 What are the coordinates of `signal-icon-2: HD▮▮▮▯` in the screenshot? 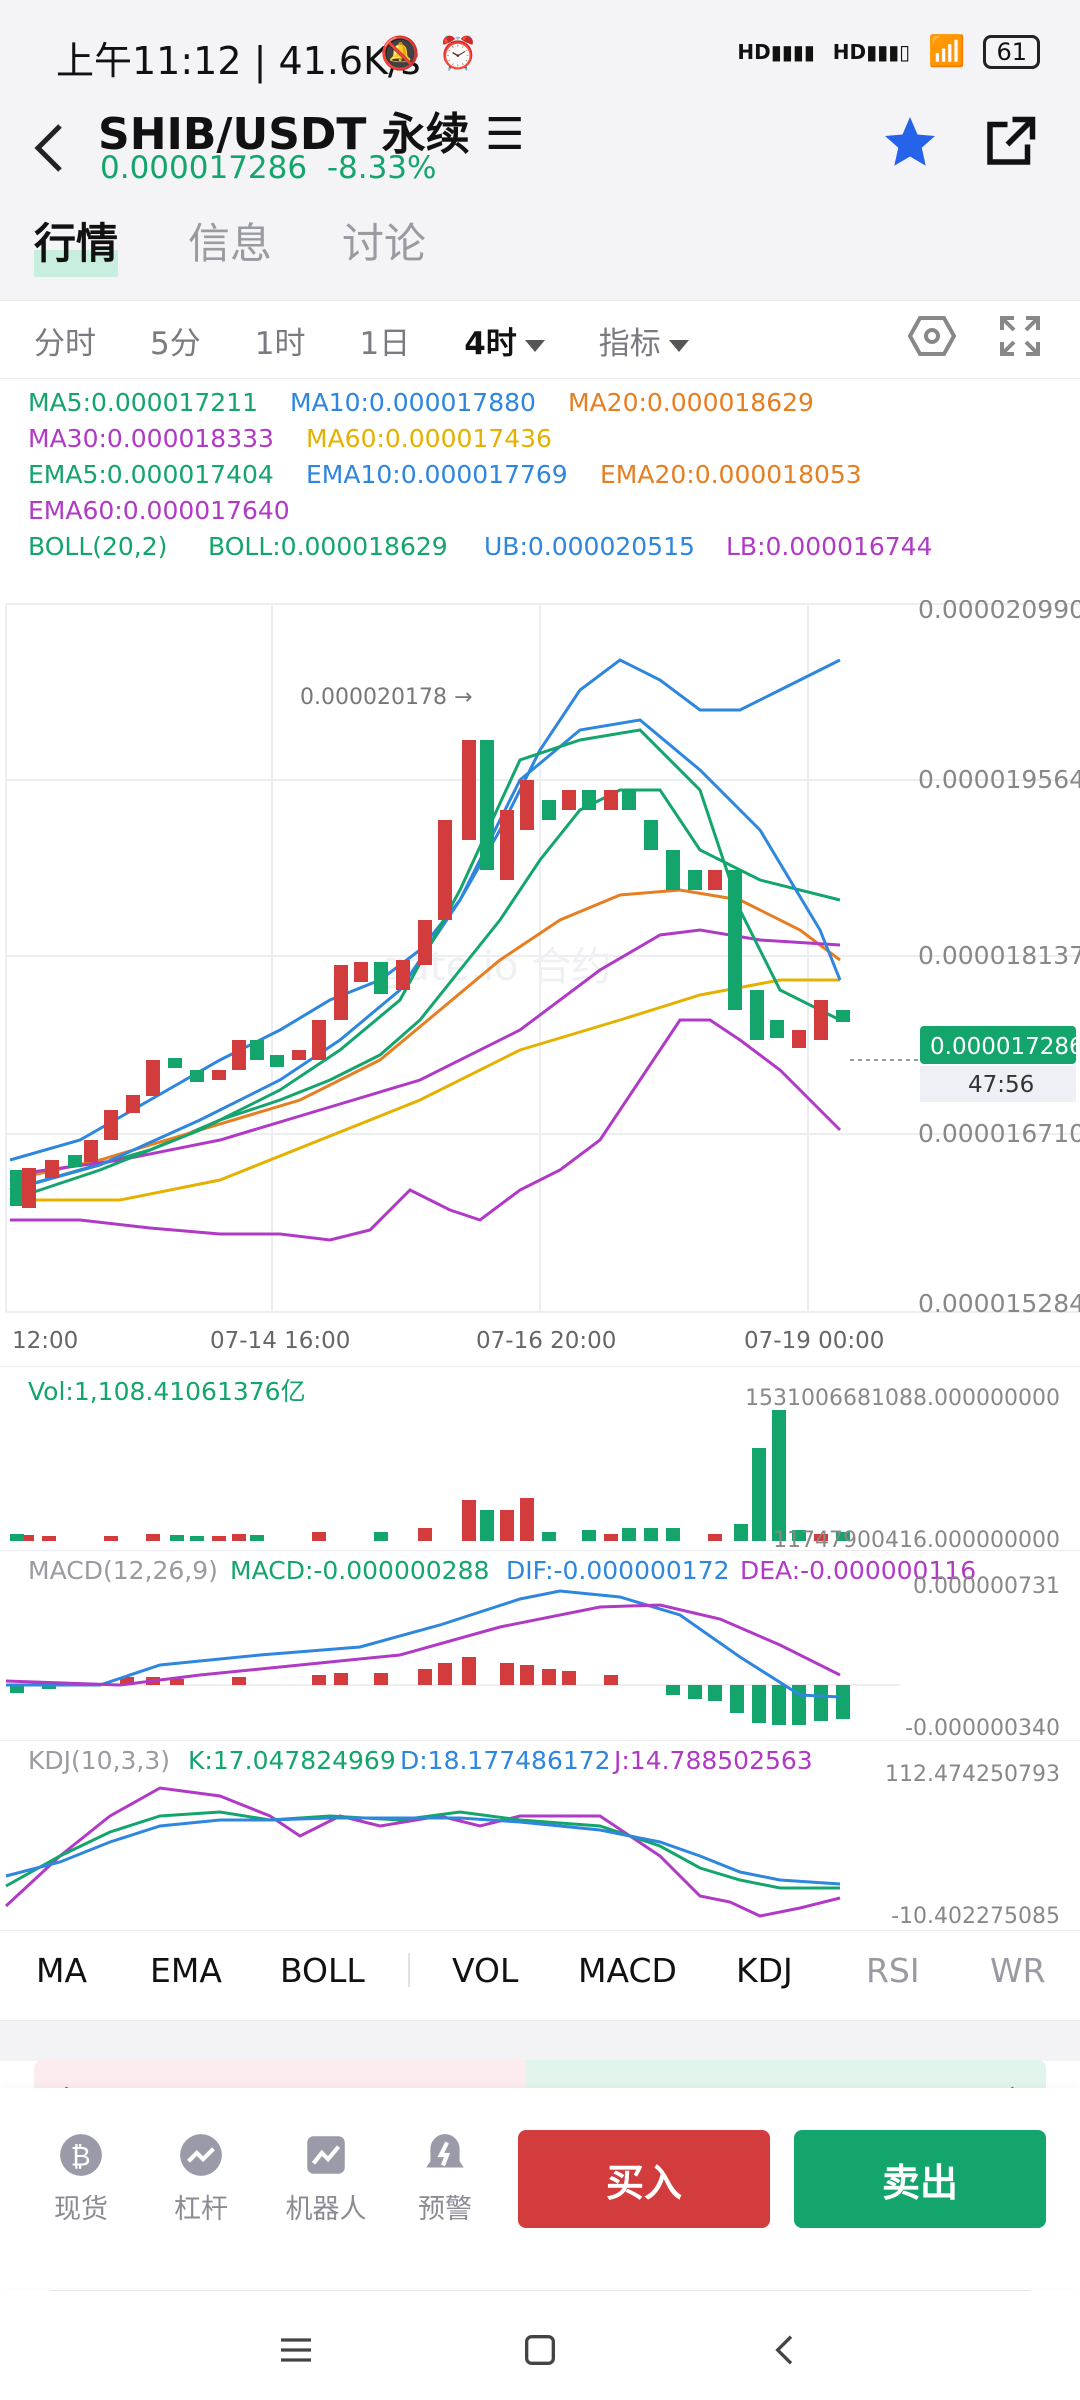 It's located at (871, 51).